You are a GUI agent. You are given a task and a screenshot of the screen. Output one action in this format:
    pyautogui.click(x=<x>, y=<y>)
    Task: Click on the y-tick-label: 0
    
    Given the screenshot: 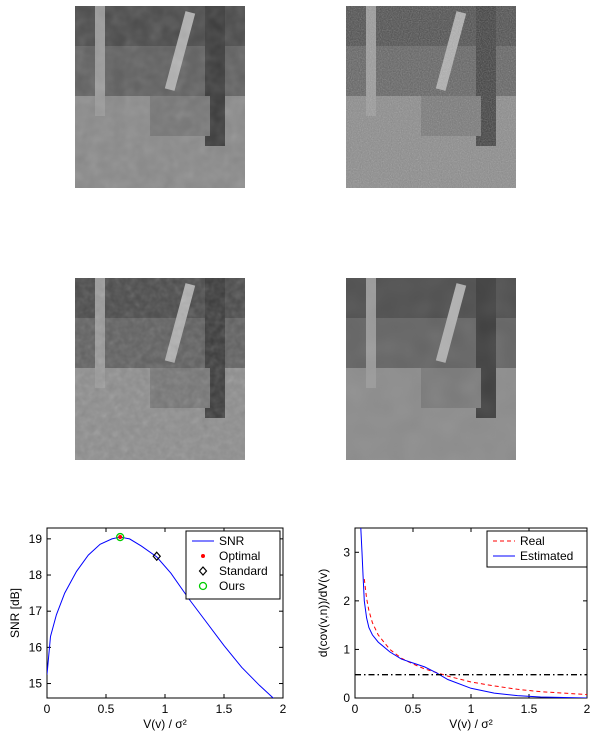 What is the action you would take?
    pyautogui.click(x=346, y=698)
    